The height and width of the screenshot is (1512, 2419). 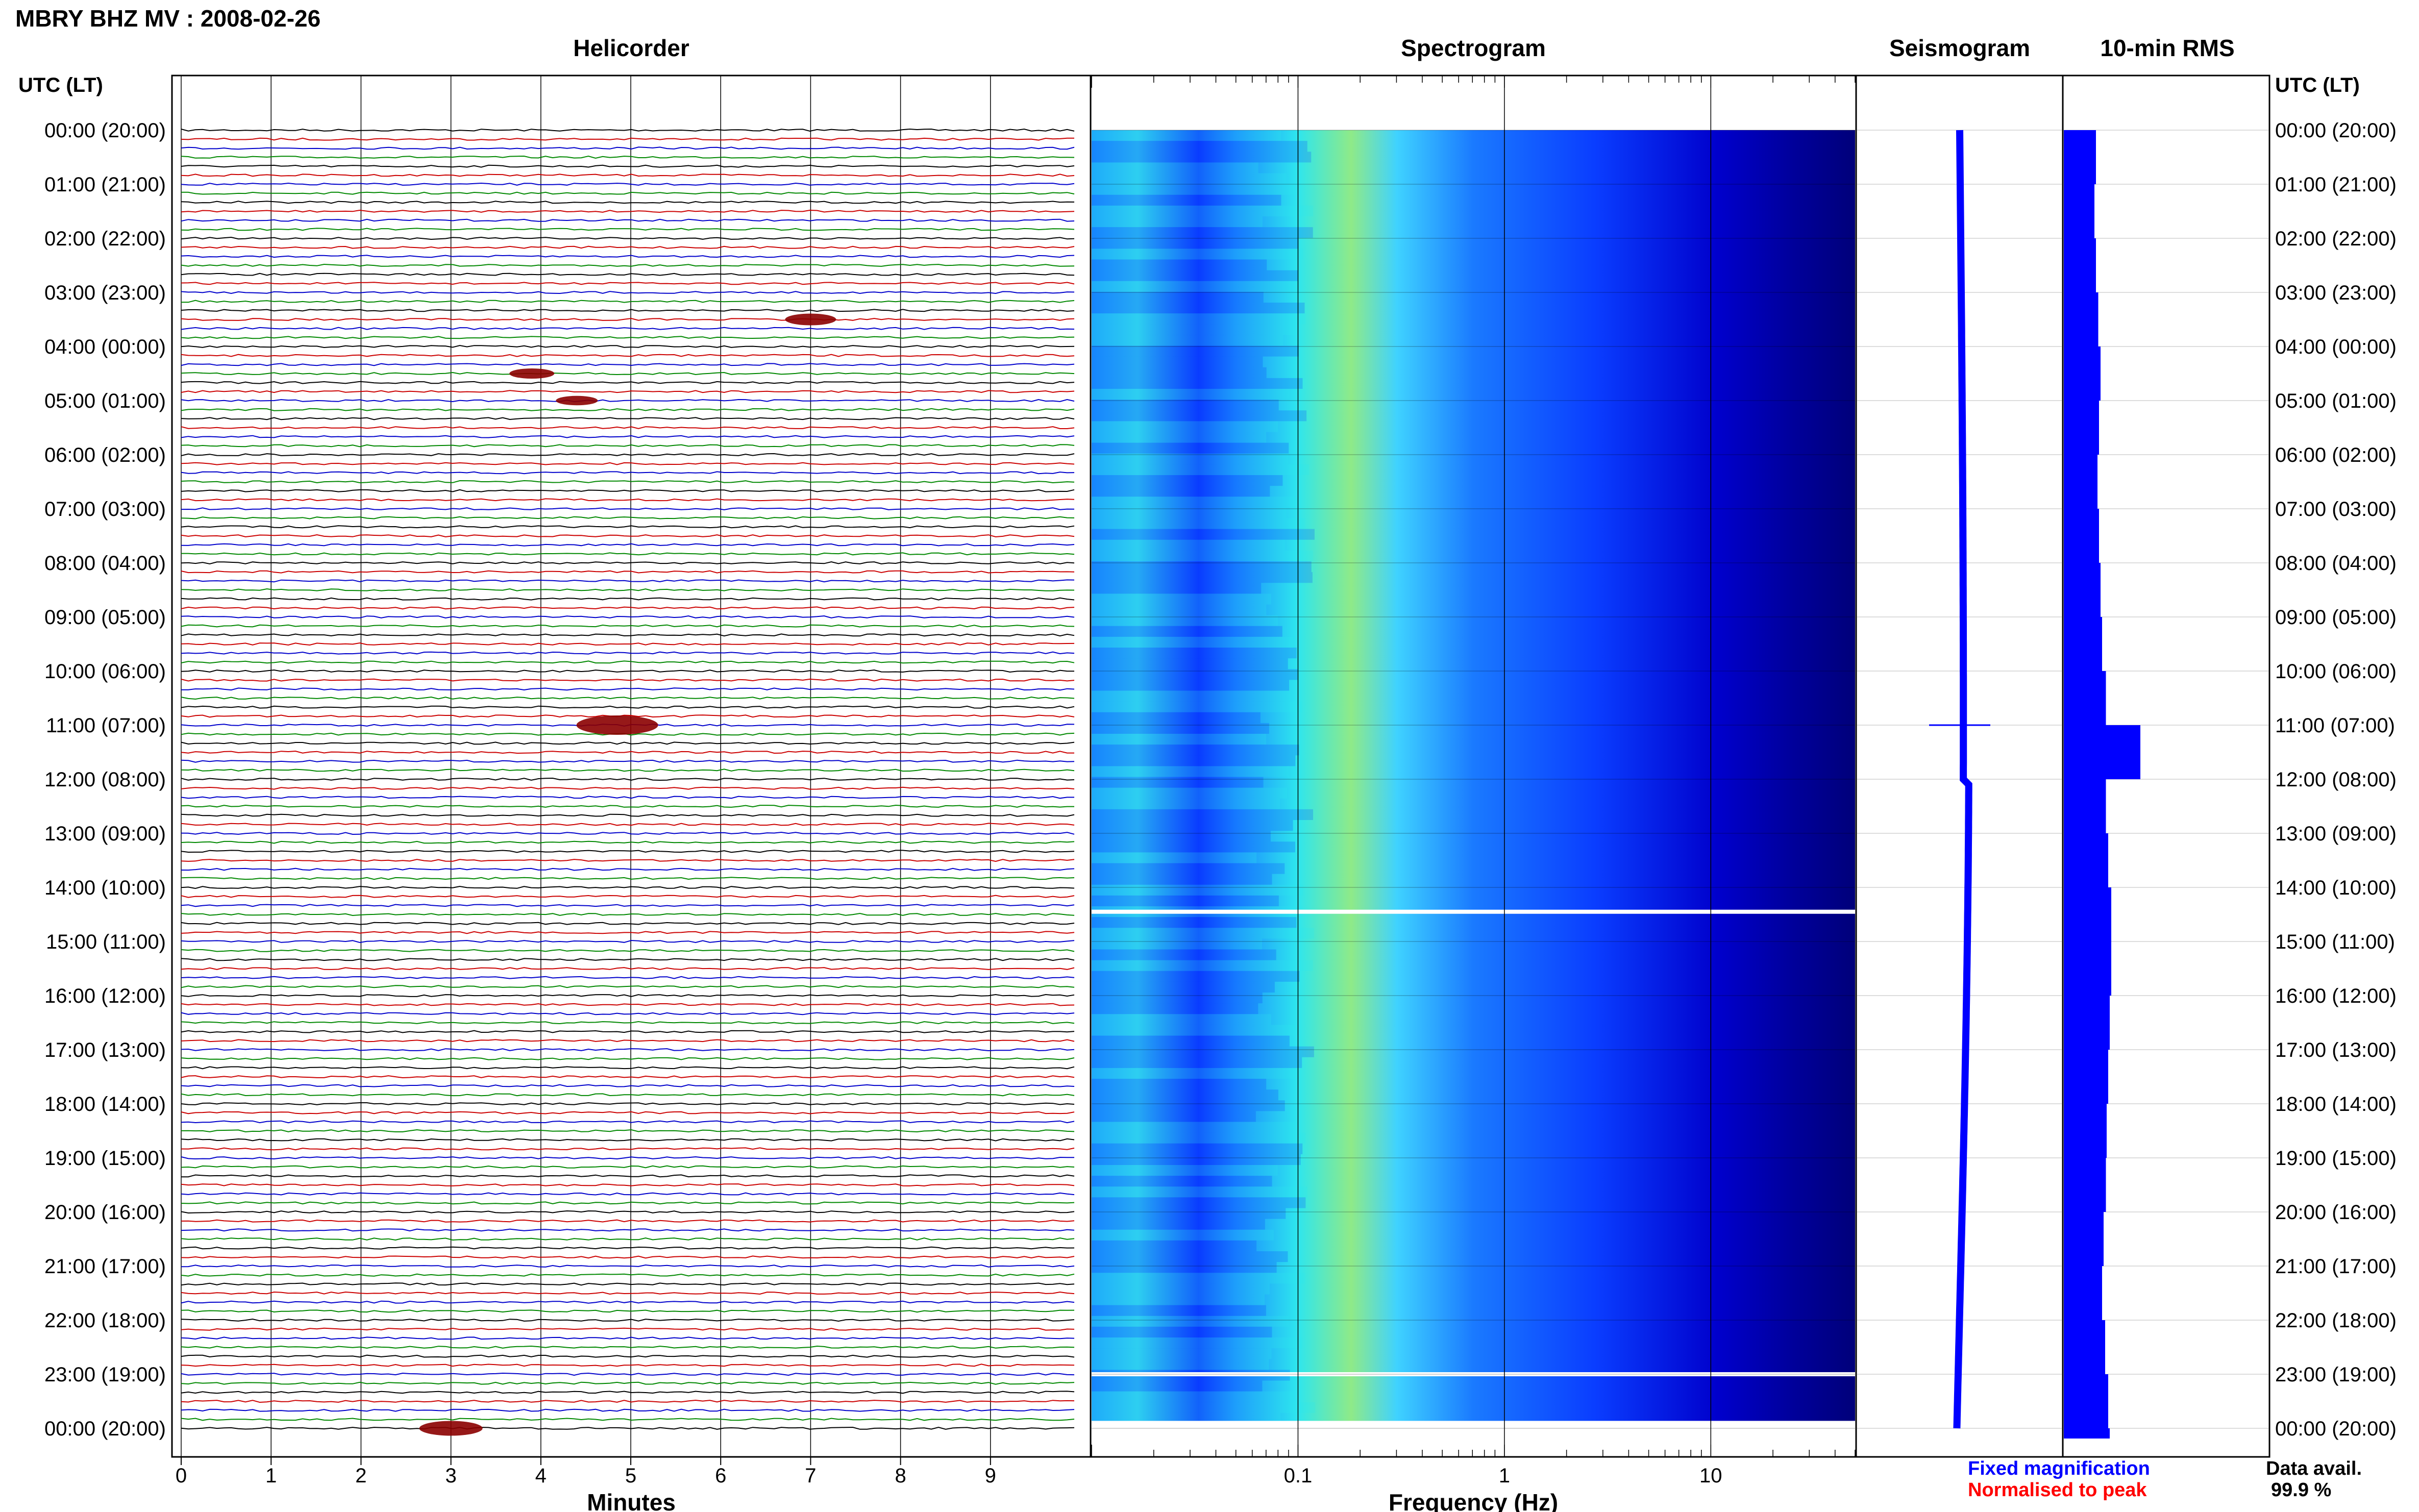 What do you see at coordinates (1473, 1500) in the screenshot?
I see `spectrogram-xlabel: Frequency (Hz)` at bounding box center [1473, 1500].